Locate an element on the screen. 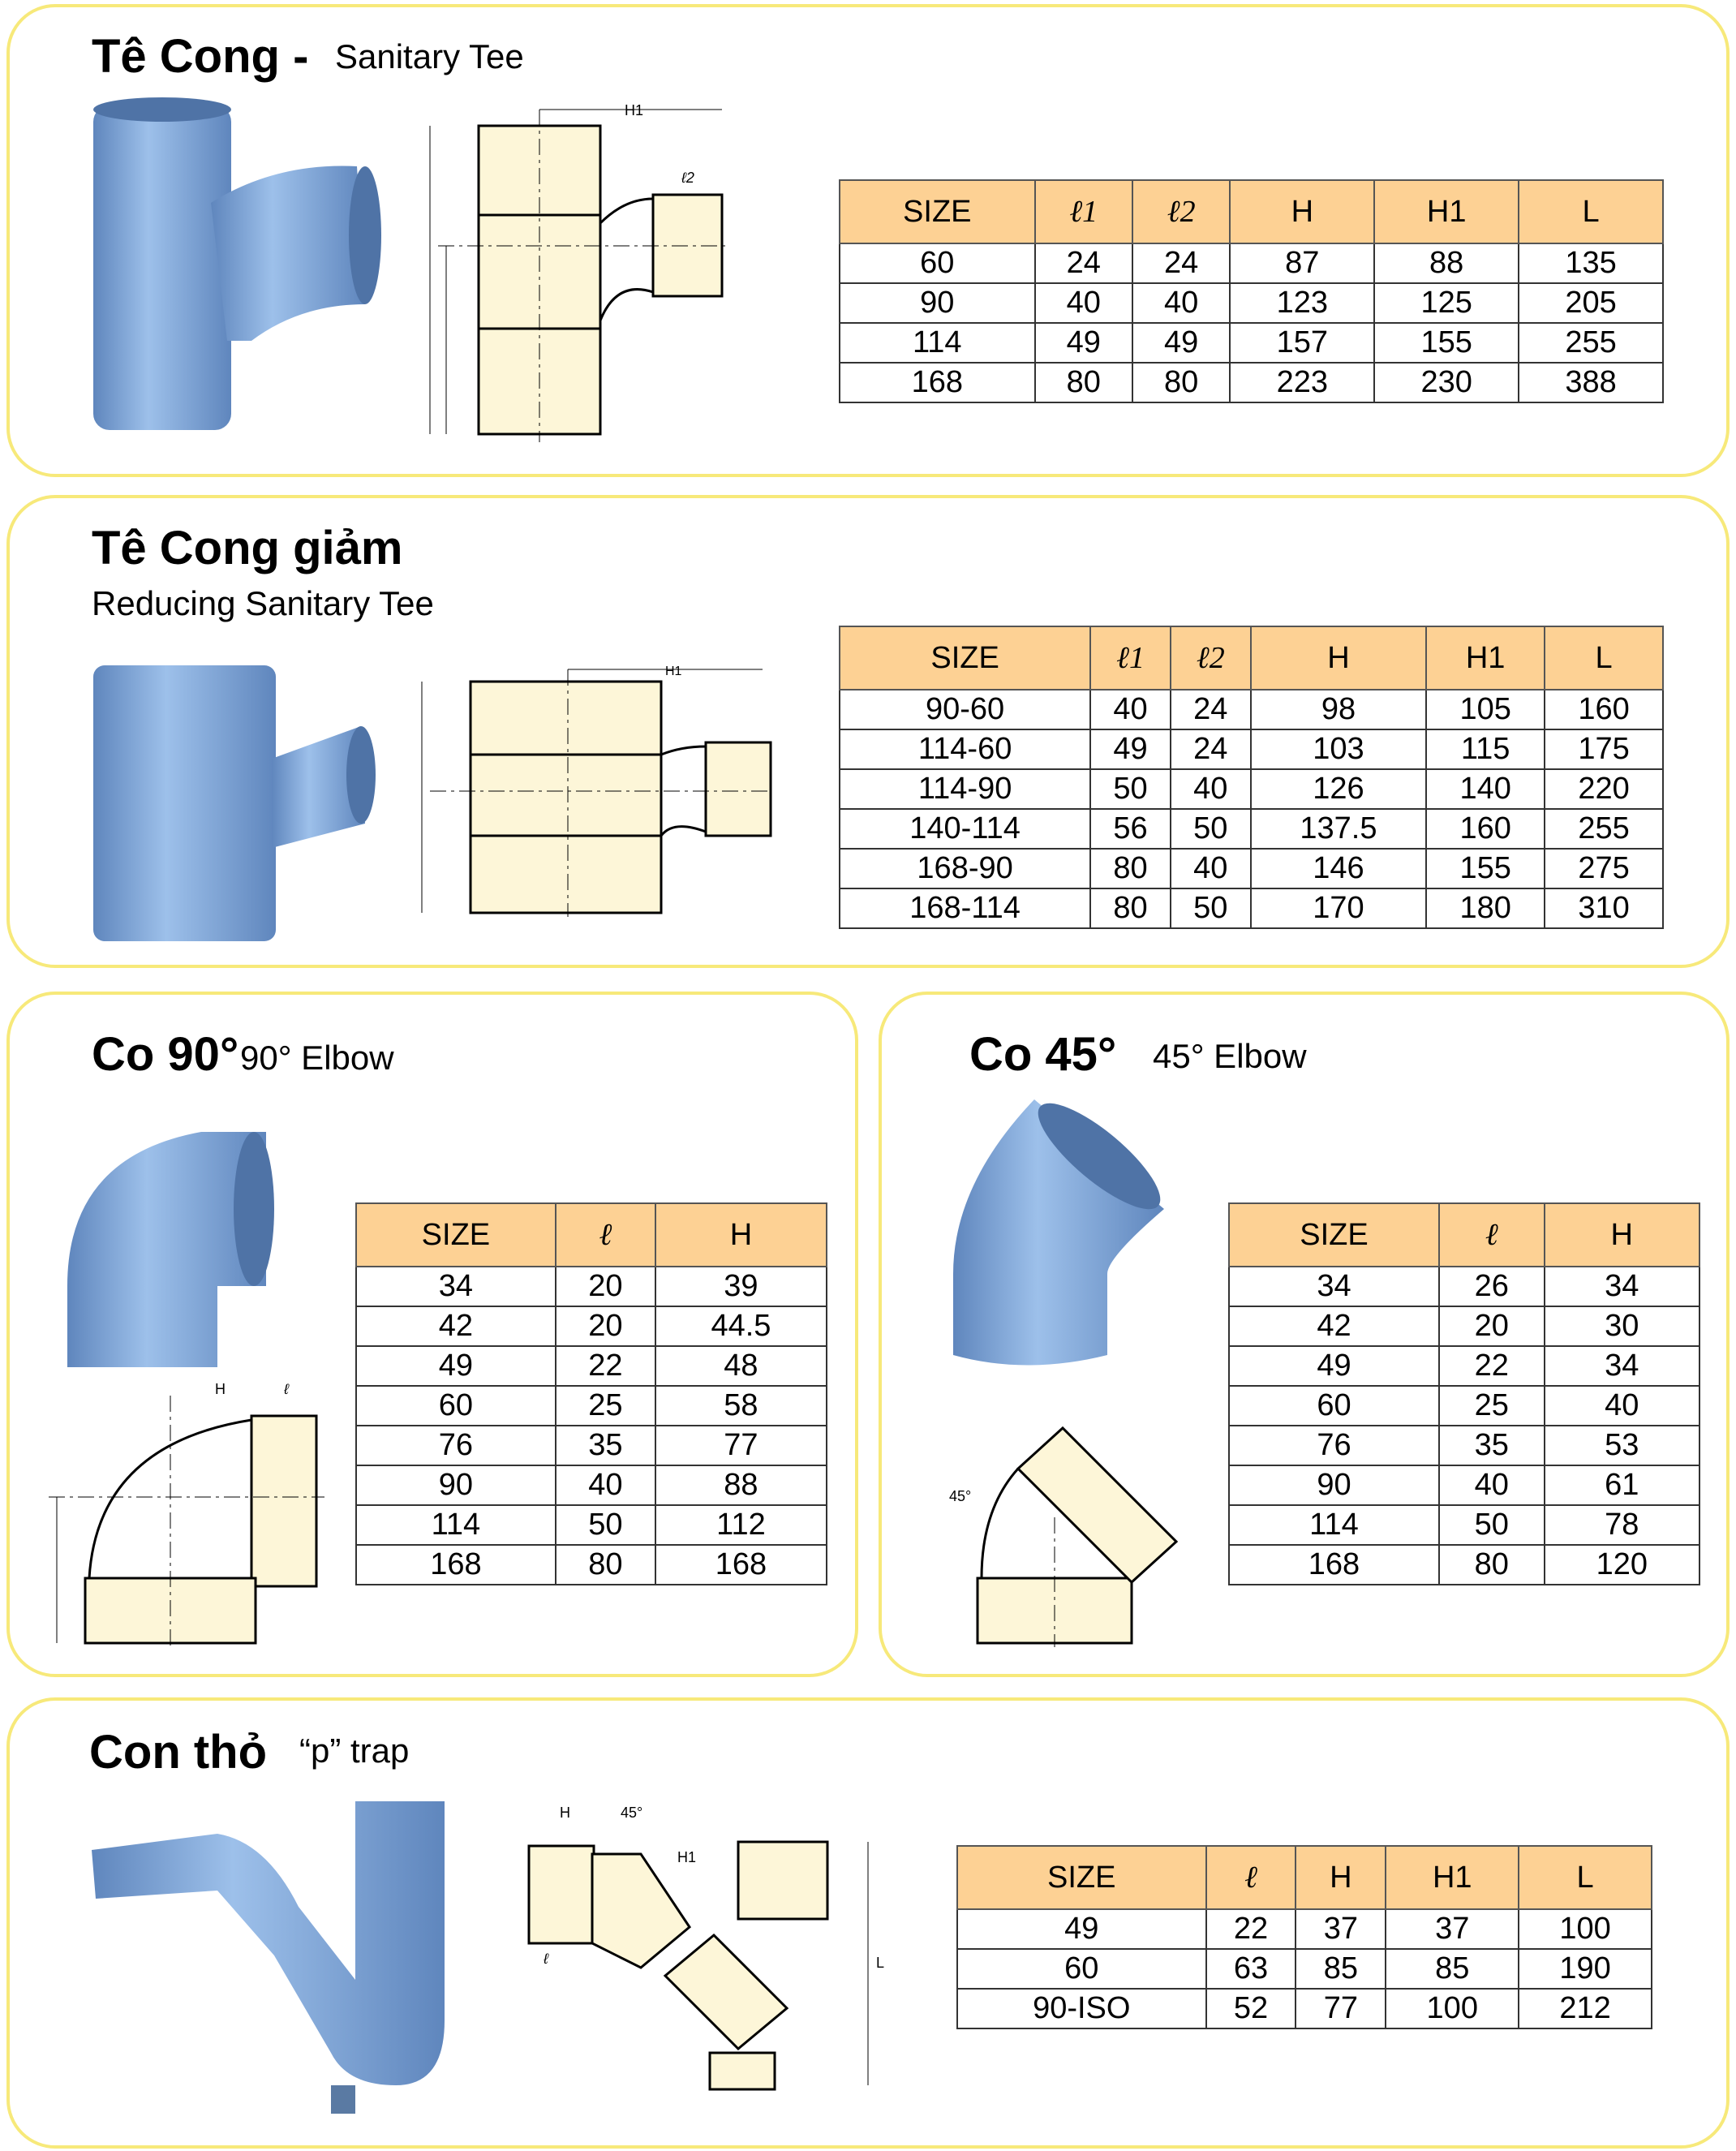 The height and width of the screenshot is (2151, 1736). table-cell: 123 is located at coordinates (1302, 303).